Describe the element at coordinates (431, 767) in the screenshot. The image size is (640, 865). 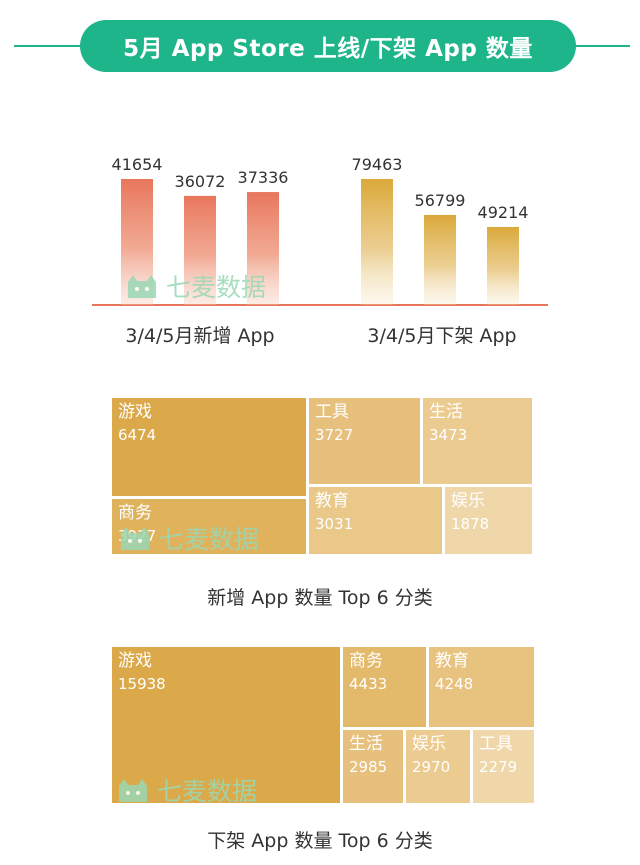
I see `removed-apps-treemap-cell-5-value: 2970` at that location.